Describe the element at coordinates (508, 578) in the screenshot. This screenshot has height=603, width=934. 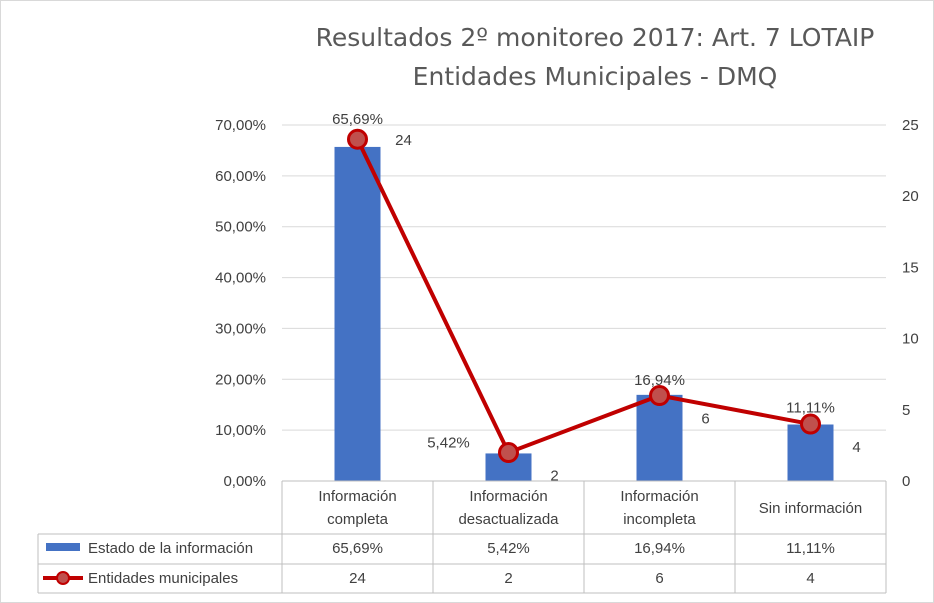
I see `table-cell-line-value: 2` at that location.